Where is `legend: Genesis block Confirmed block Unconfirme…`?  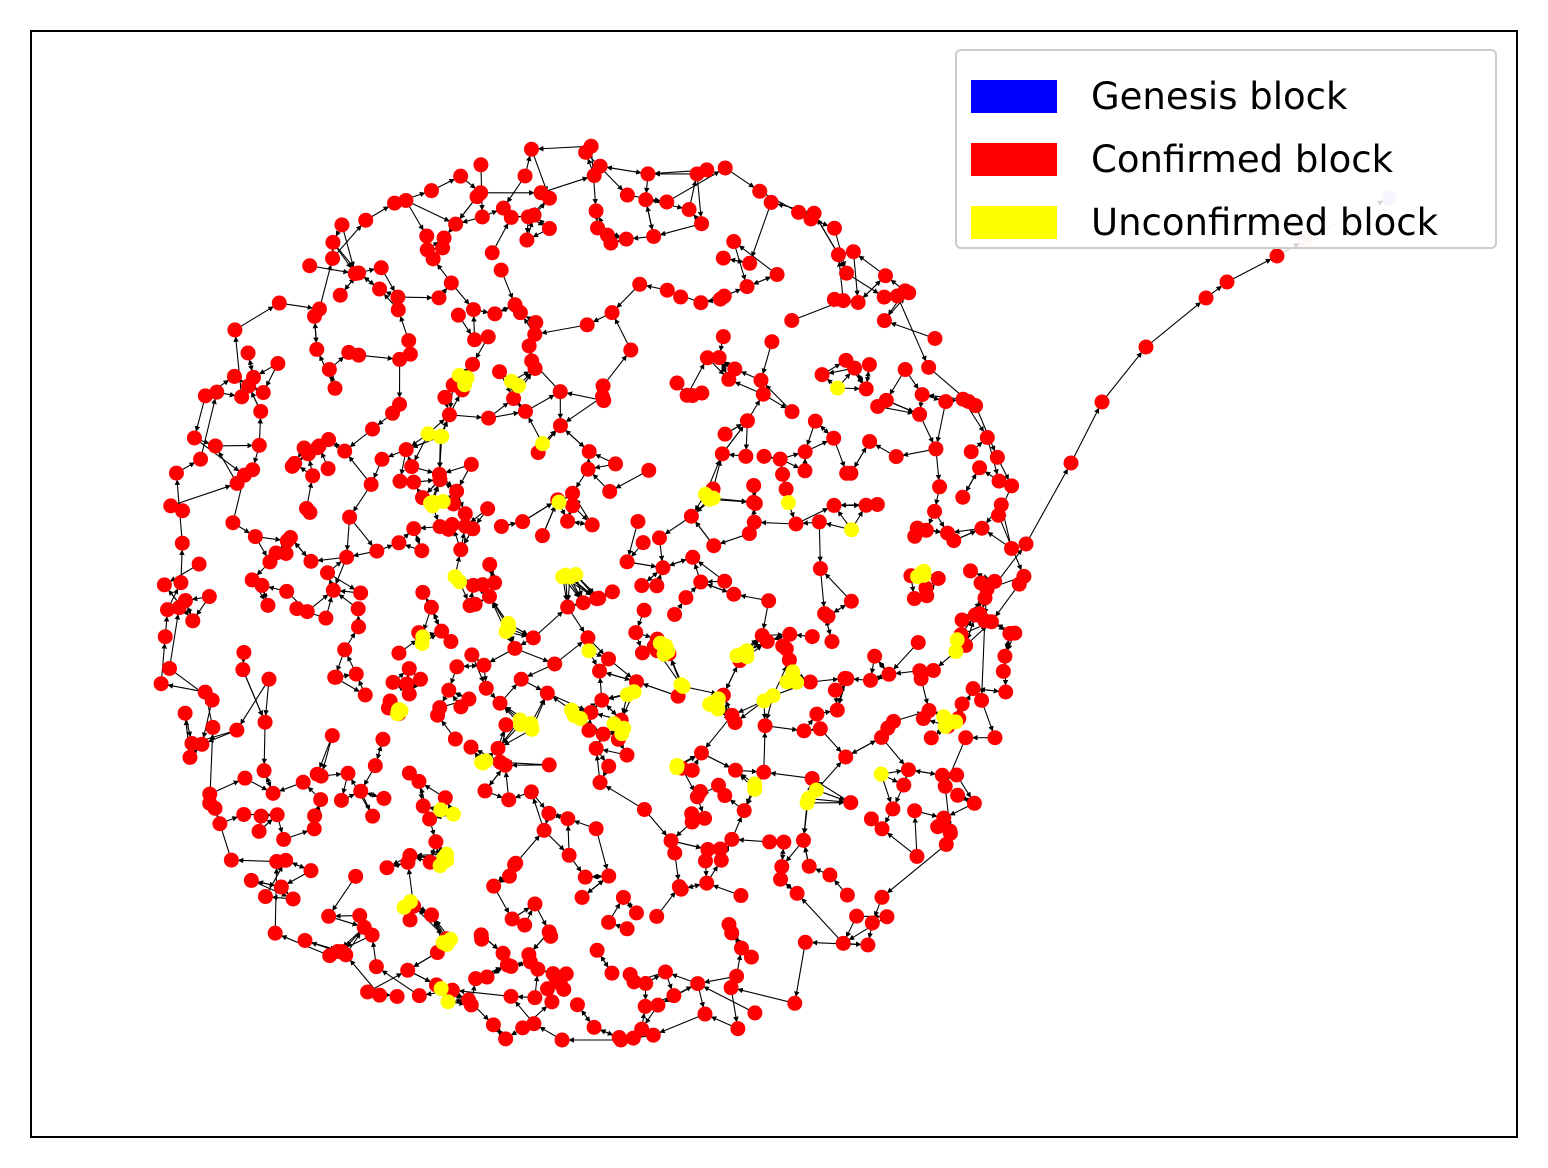
legend: Genesis block Confirmed block Unconfirme… is located at coordinates (1226, 149).